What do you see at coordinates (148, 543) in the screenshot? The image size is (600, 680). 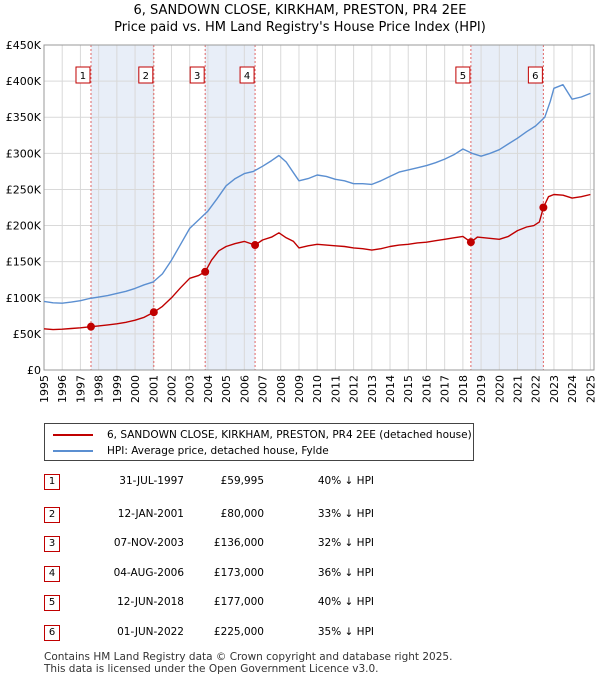 I see `transaction-date: 07-NOV-2003` at bounding box center [148, 543].